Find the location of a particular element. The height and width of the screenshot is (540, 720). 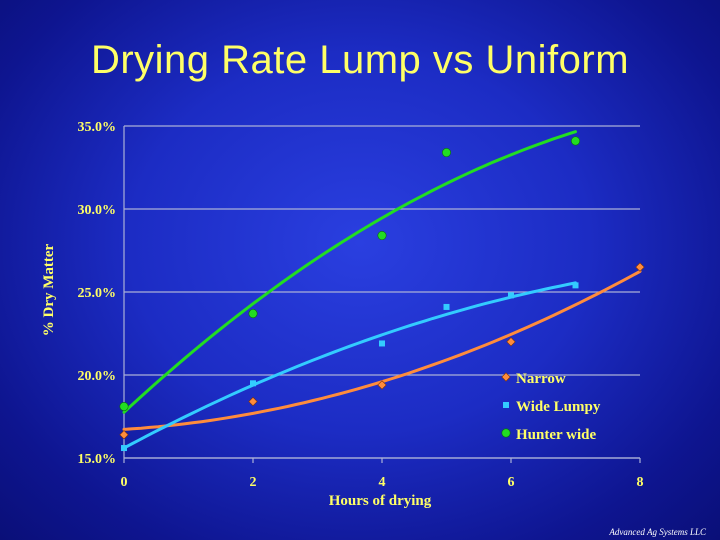

y-tick-label: 20.0% is located at coordinates (97, 376).